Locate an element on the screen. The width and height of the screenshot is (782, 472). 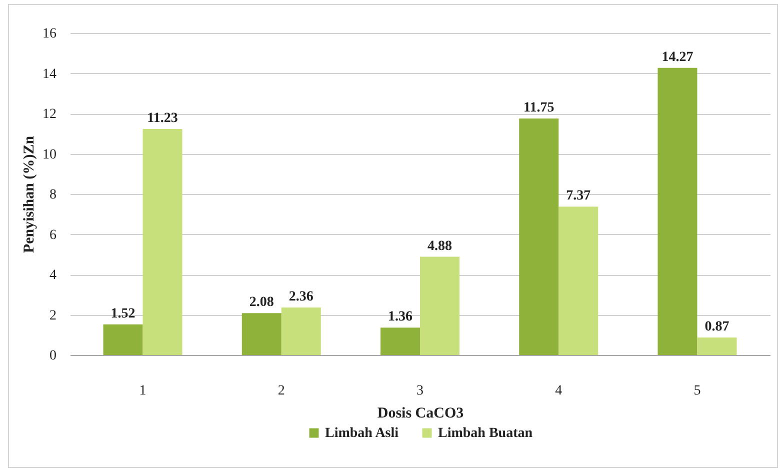
y-tick-label: 16 is located at coordinates (49, 34).